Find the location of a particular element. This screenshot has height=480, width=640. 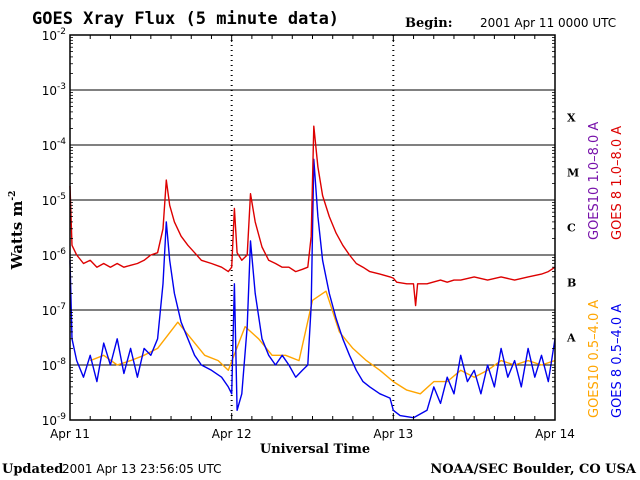

legend-goes10-long: GOES10 1.0–8.0 A is located at coordinates (594, 181).